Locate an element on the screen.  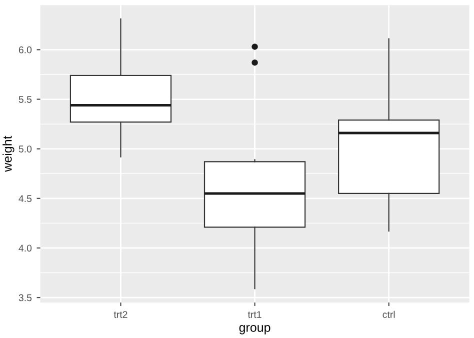
x-tick-label: ctrl is located at coordinates (388, 314).